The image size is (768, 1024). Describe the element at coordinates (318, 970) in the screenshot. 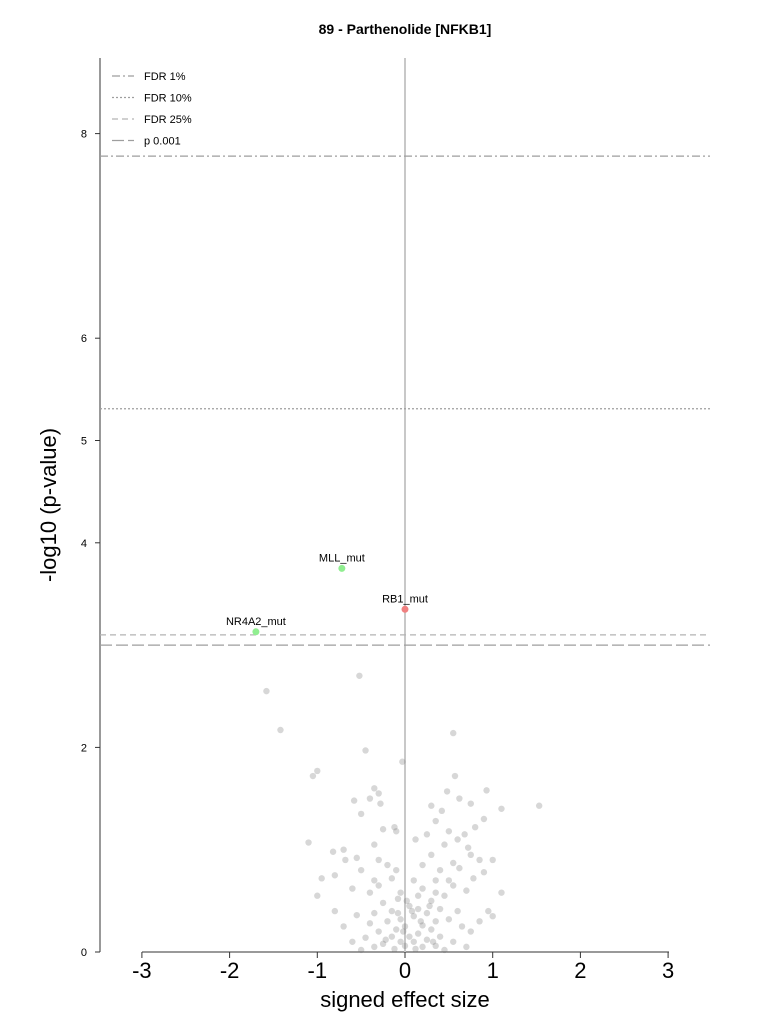

I see `x-tick-label: -1` at that location.